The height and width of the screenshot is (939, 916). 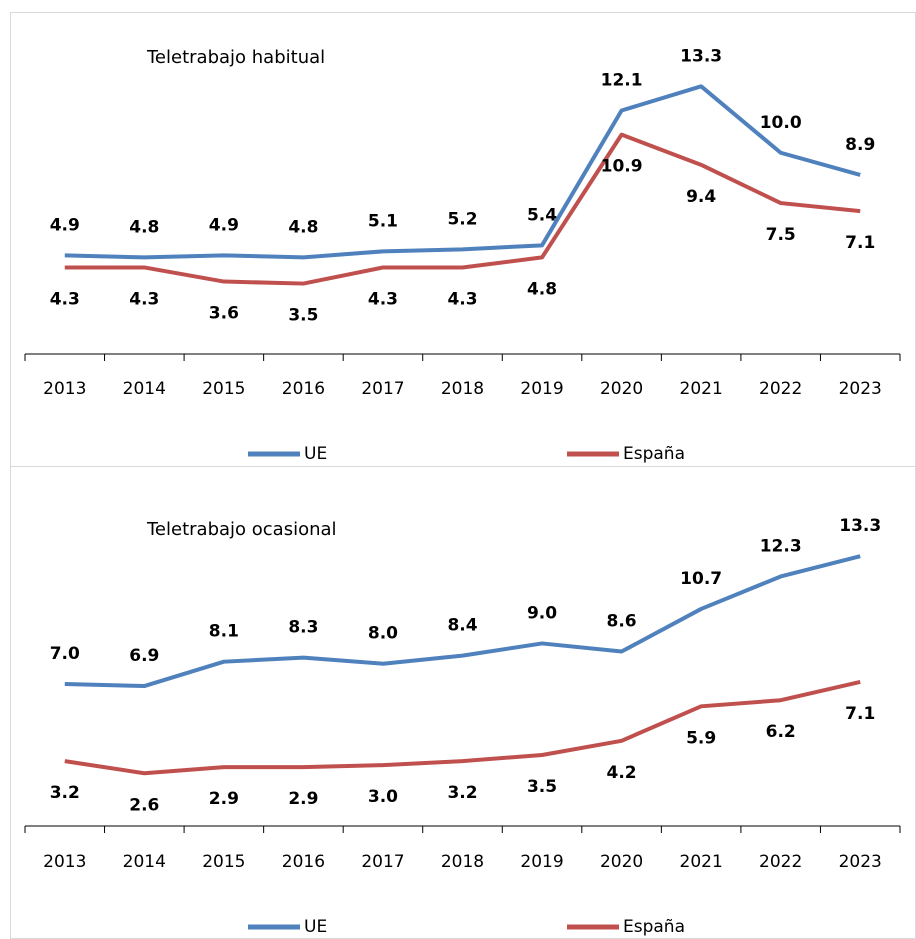 What do you see at coordinates (622, 167) in the screenshot?
I see `data-label: 10.9` at bounding box center [622, 167].